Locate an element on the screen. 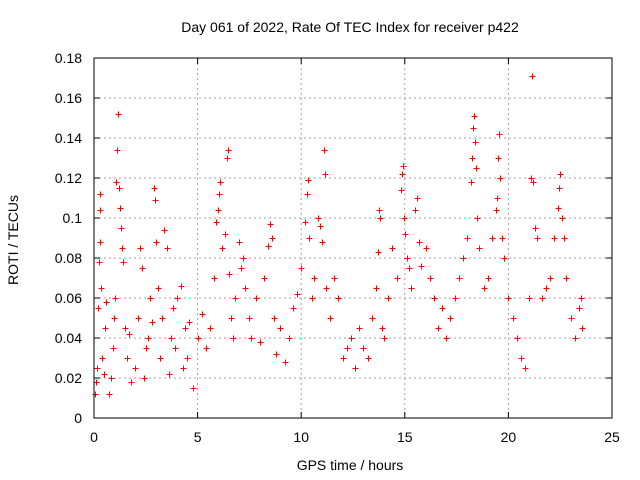 The width and height of the screenshot is (640, 480). y-tick-label: 0.14 is located at coordinates (68, 138).